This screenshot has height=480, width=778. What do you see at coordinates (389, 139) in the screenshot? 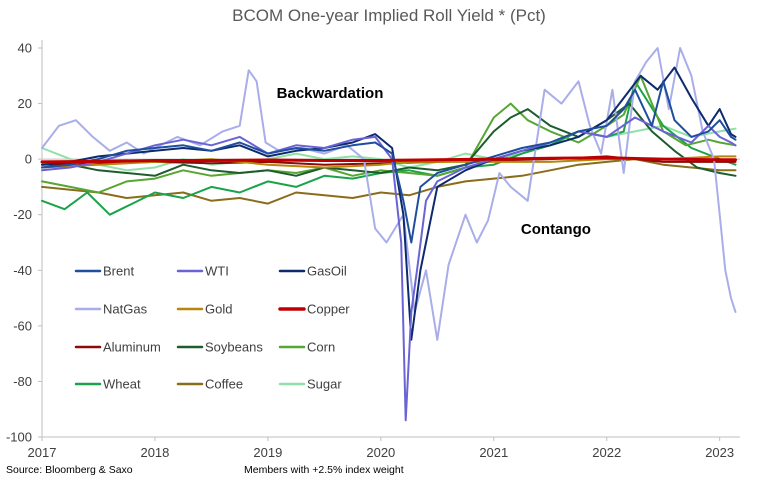
I see `series-line-soybeans` at bounding box center [389, 139].